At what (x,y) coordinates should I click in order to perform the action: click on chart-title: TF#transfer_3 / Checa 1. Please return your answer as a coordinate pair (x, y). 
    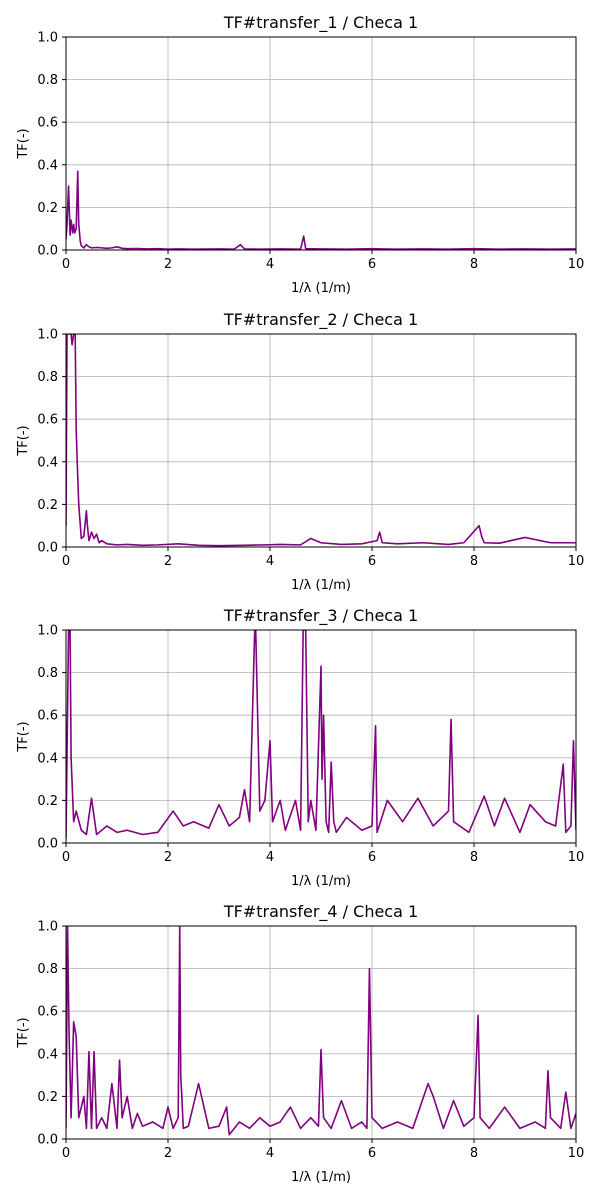
    Looking at the image, I should click on (320, 616).